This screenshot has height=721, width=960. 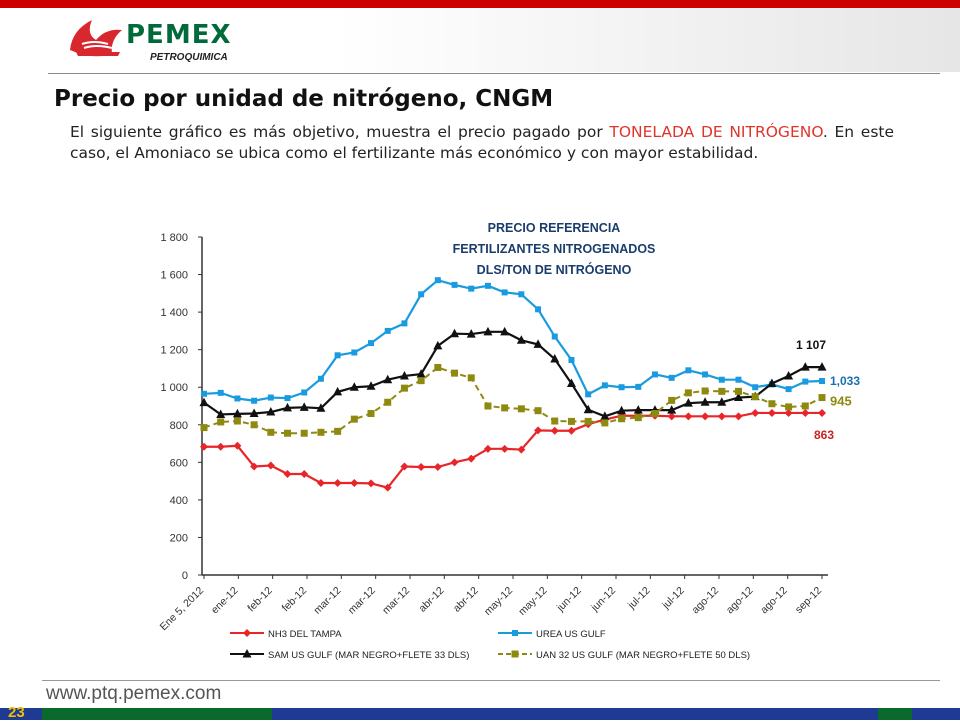 I want to click on legend-label: NH3 DEL TAMPA, so click(x=305, y=634).